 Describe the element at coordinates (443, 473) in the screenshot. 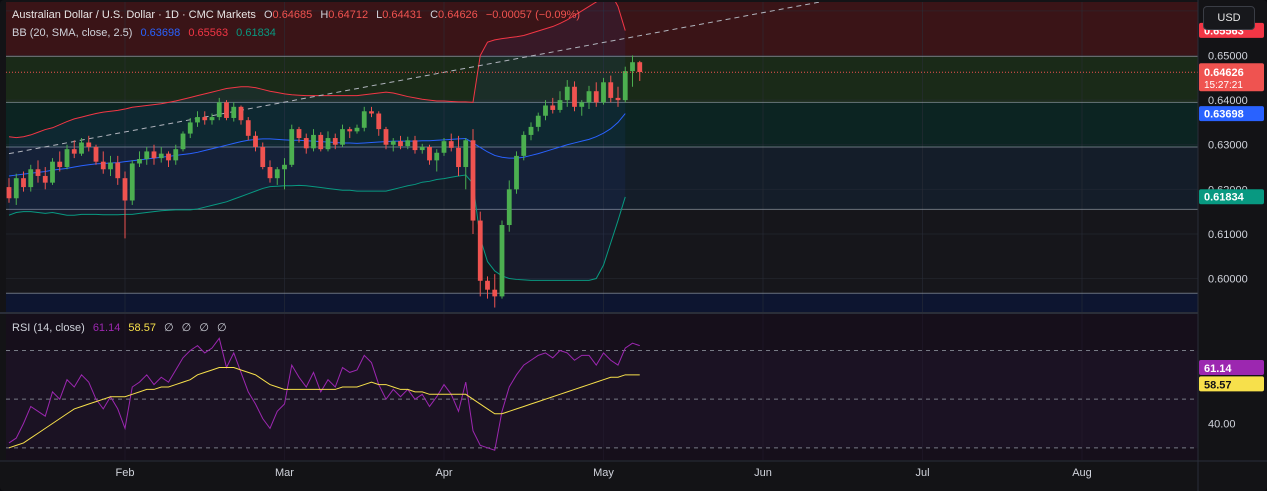

I see `time-tick-label-2: Apr` at that location.